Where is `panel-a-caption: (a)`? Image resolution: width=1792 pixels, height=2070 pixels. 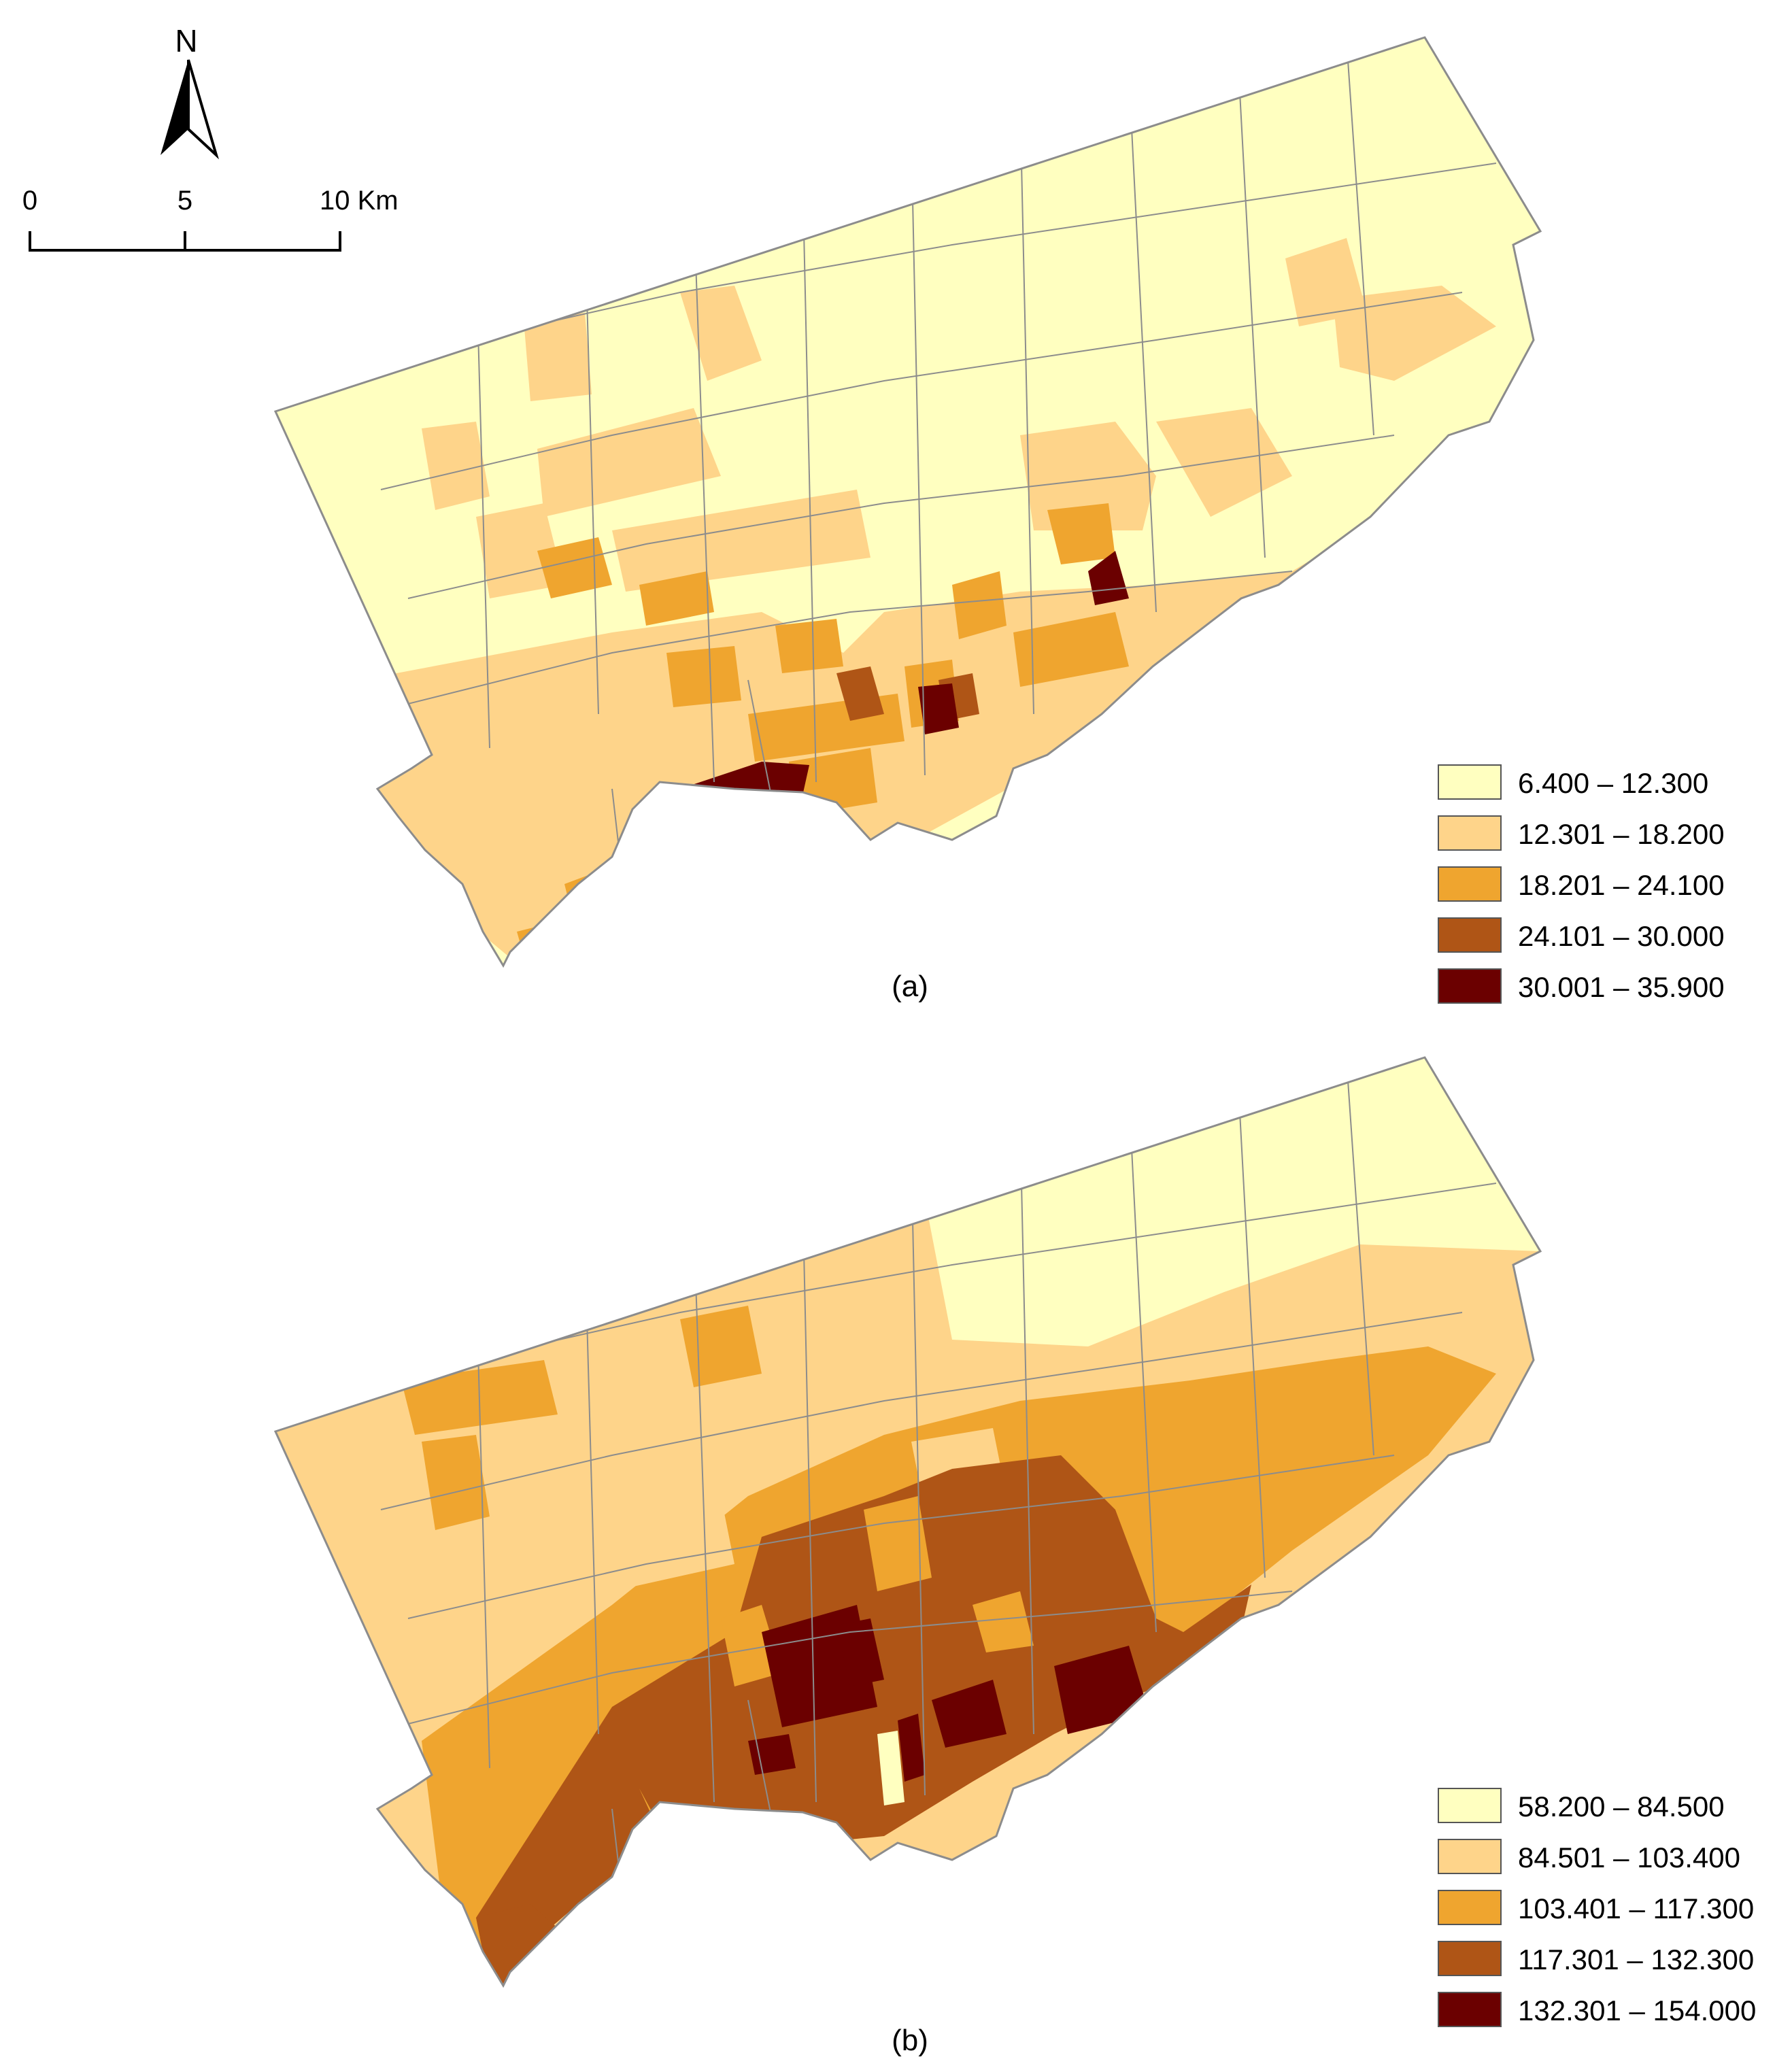 panel-a-caption: (a) is located at coordinates (910, 986).